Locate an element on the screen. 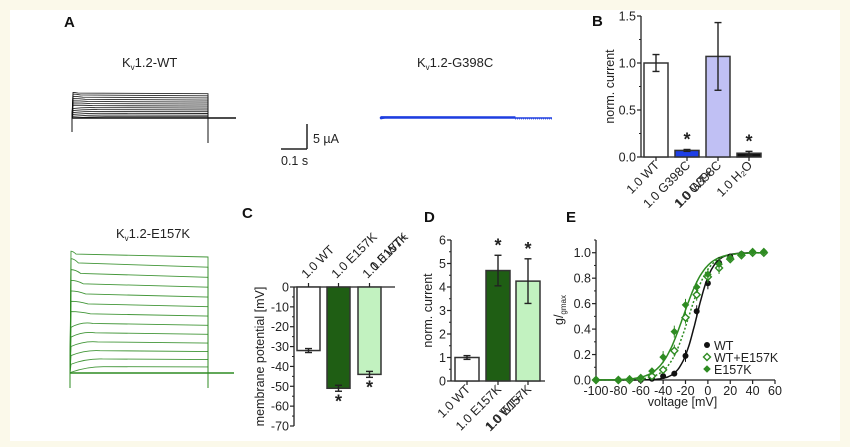 The image size is (850, 447). y-axis-label: membrane potential [mV] is located at coordinates (260, 357).